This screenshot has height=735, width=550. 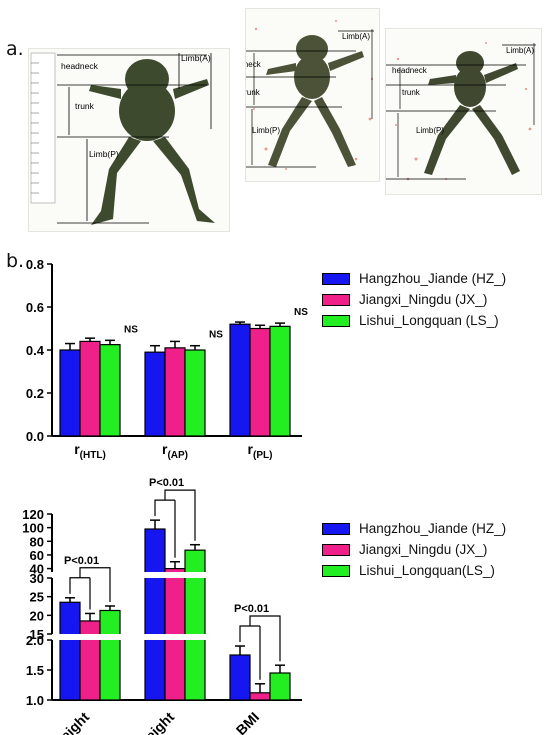 I want to click on x-category-label: r(AP), so click(x=175, y=451).